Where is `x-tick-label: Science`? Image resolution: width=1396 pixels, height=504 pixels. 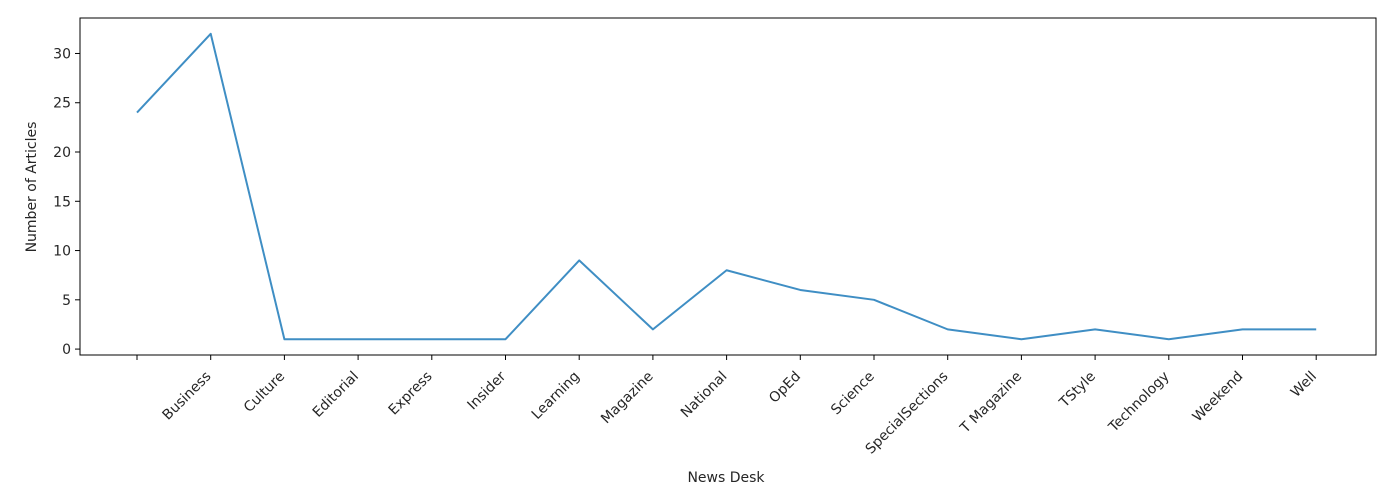 x-tick-label: Science is located at coordinates (853, 394).